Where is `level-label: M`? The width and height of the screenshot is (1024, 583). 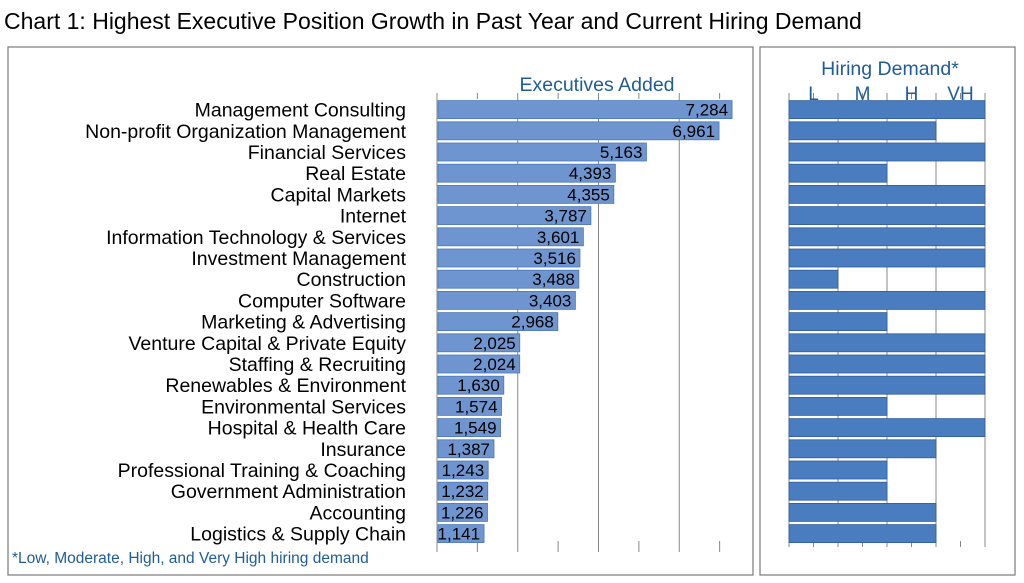 level-label: M is located at coordinates (863, 94).